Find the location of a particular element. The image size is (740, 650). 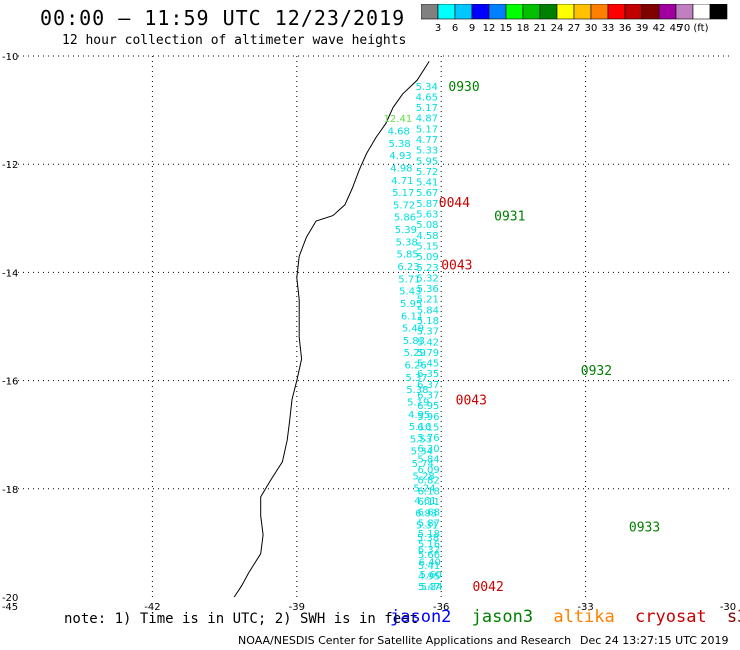

wave-height-value: 6.30 is located at coordinates (428, 449).